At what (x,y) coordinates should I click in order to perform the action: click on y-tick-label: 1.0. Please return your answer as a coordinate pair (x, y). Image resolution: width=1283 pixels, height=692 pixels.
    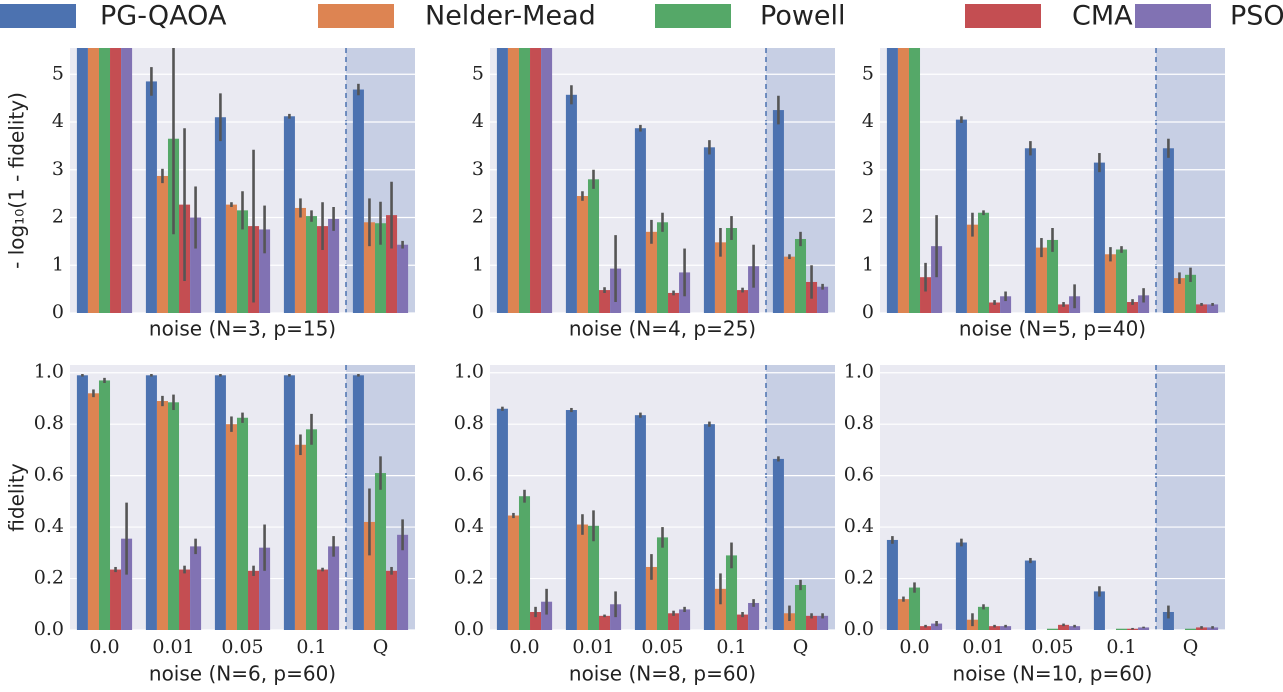
    Looking at the image, I should click on (859, 372).